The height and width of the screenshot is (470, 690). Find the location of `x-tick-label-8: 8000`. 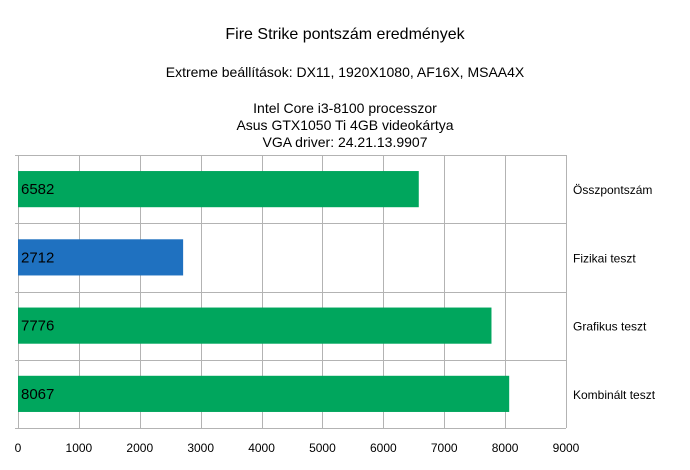

x-tick-label-8: 8000 is located at coordinates (505, 448).